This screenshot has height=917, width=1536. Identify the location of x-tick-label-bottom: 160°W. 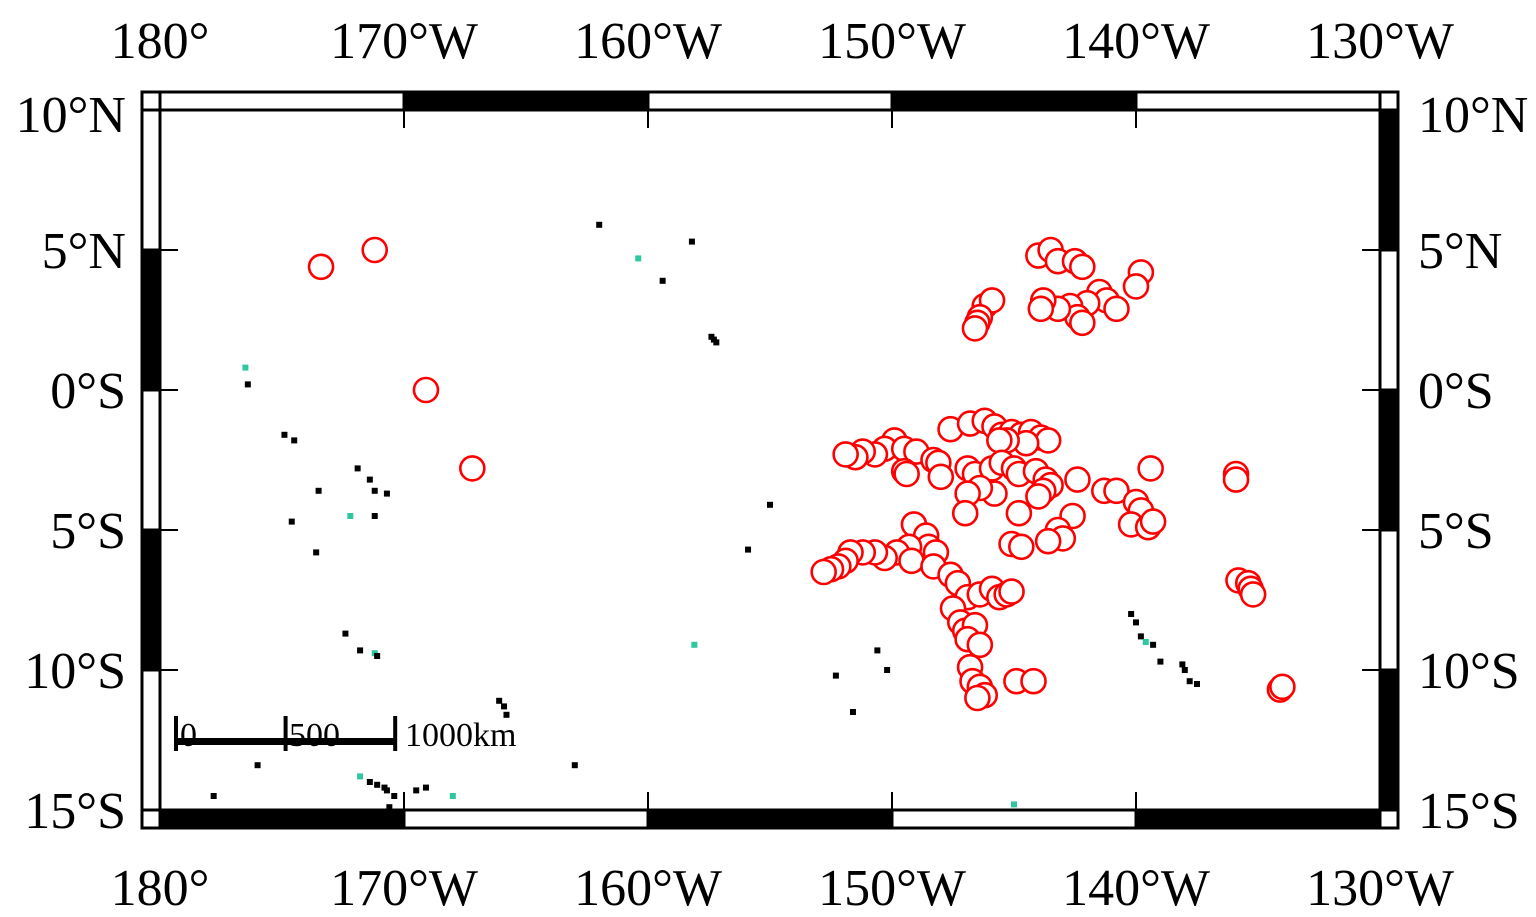
(648, 888).